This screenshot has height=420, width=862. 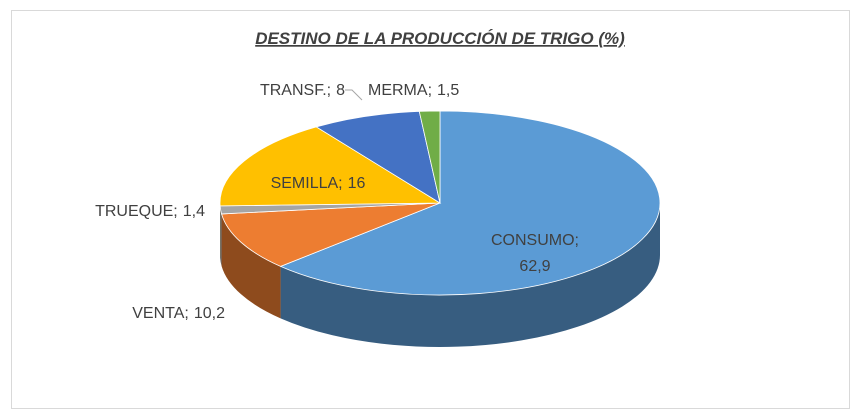 What do you see at coordinates (134, 211) in the screenshot?
I see `label-category: TRUEQUE` at bounding box center [134, 211].